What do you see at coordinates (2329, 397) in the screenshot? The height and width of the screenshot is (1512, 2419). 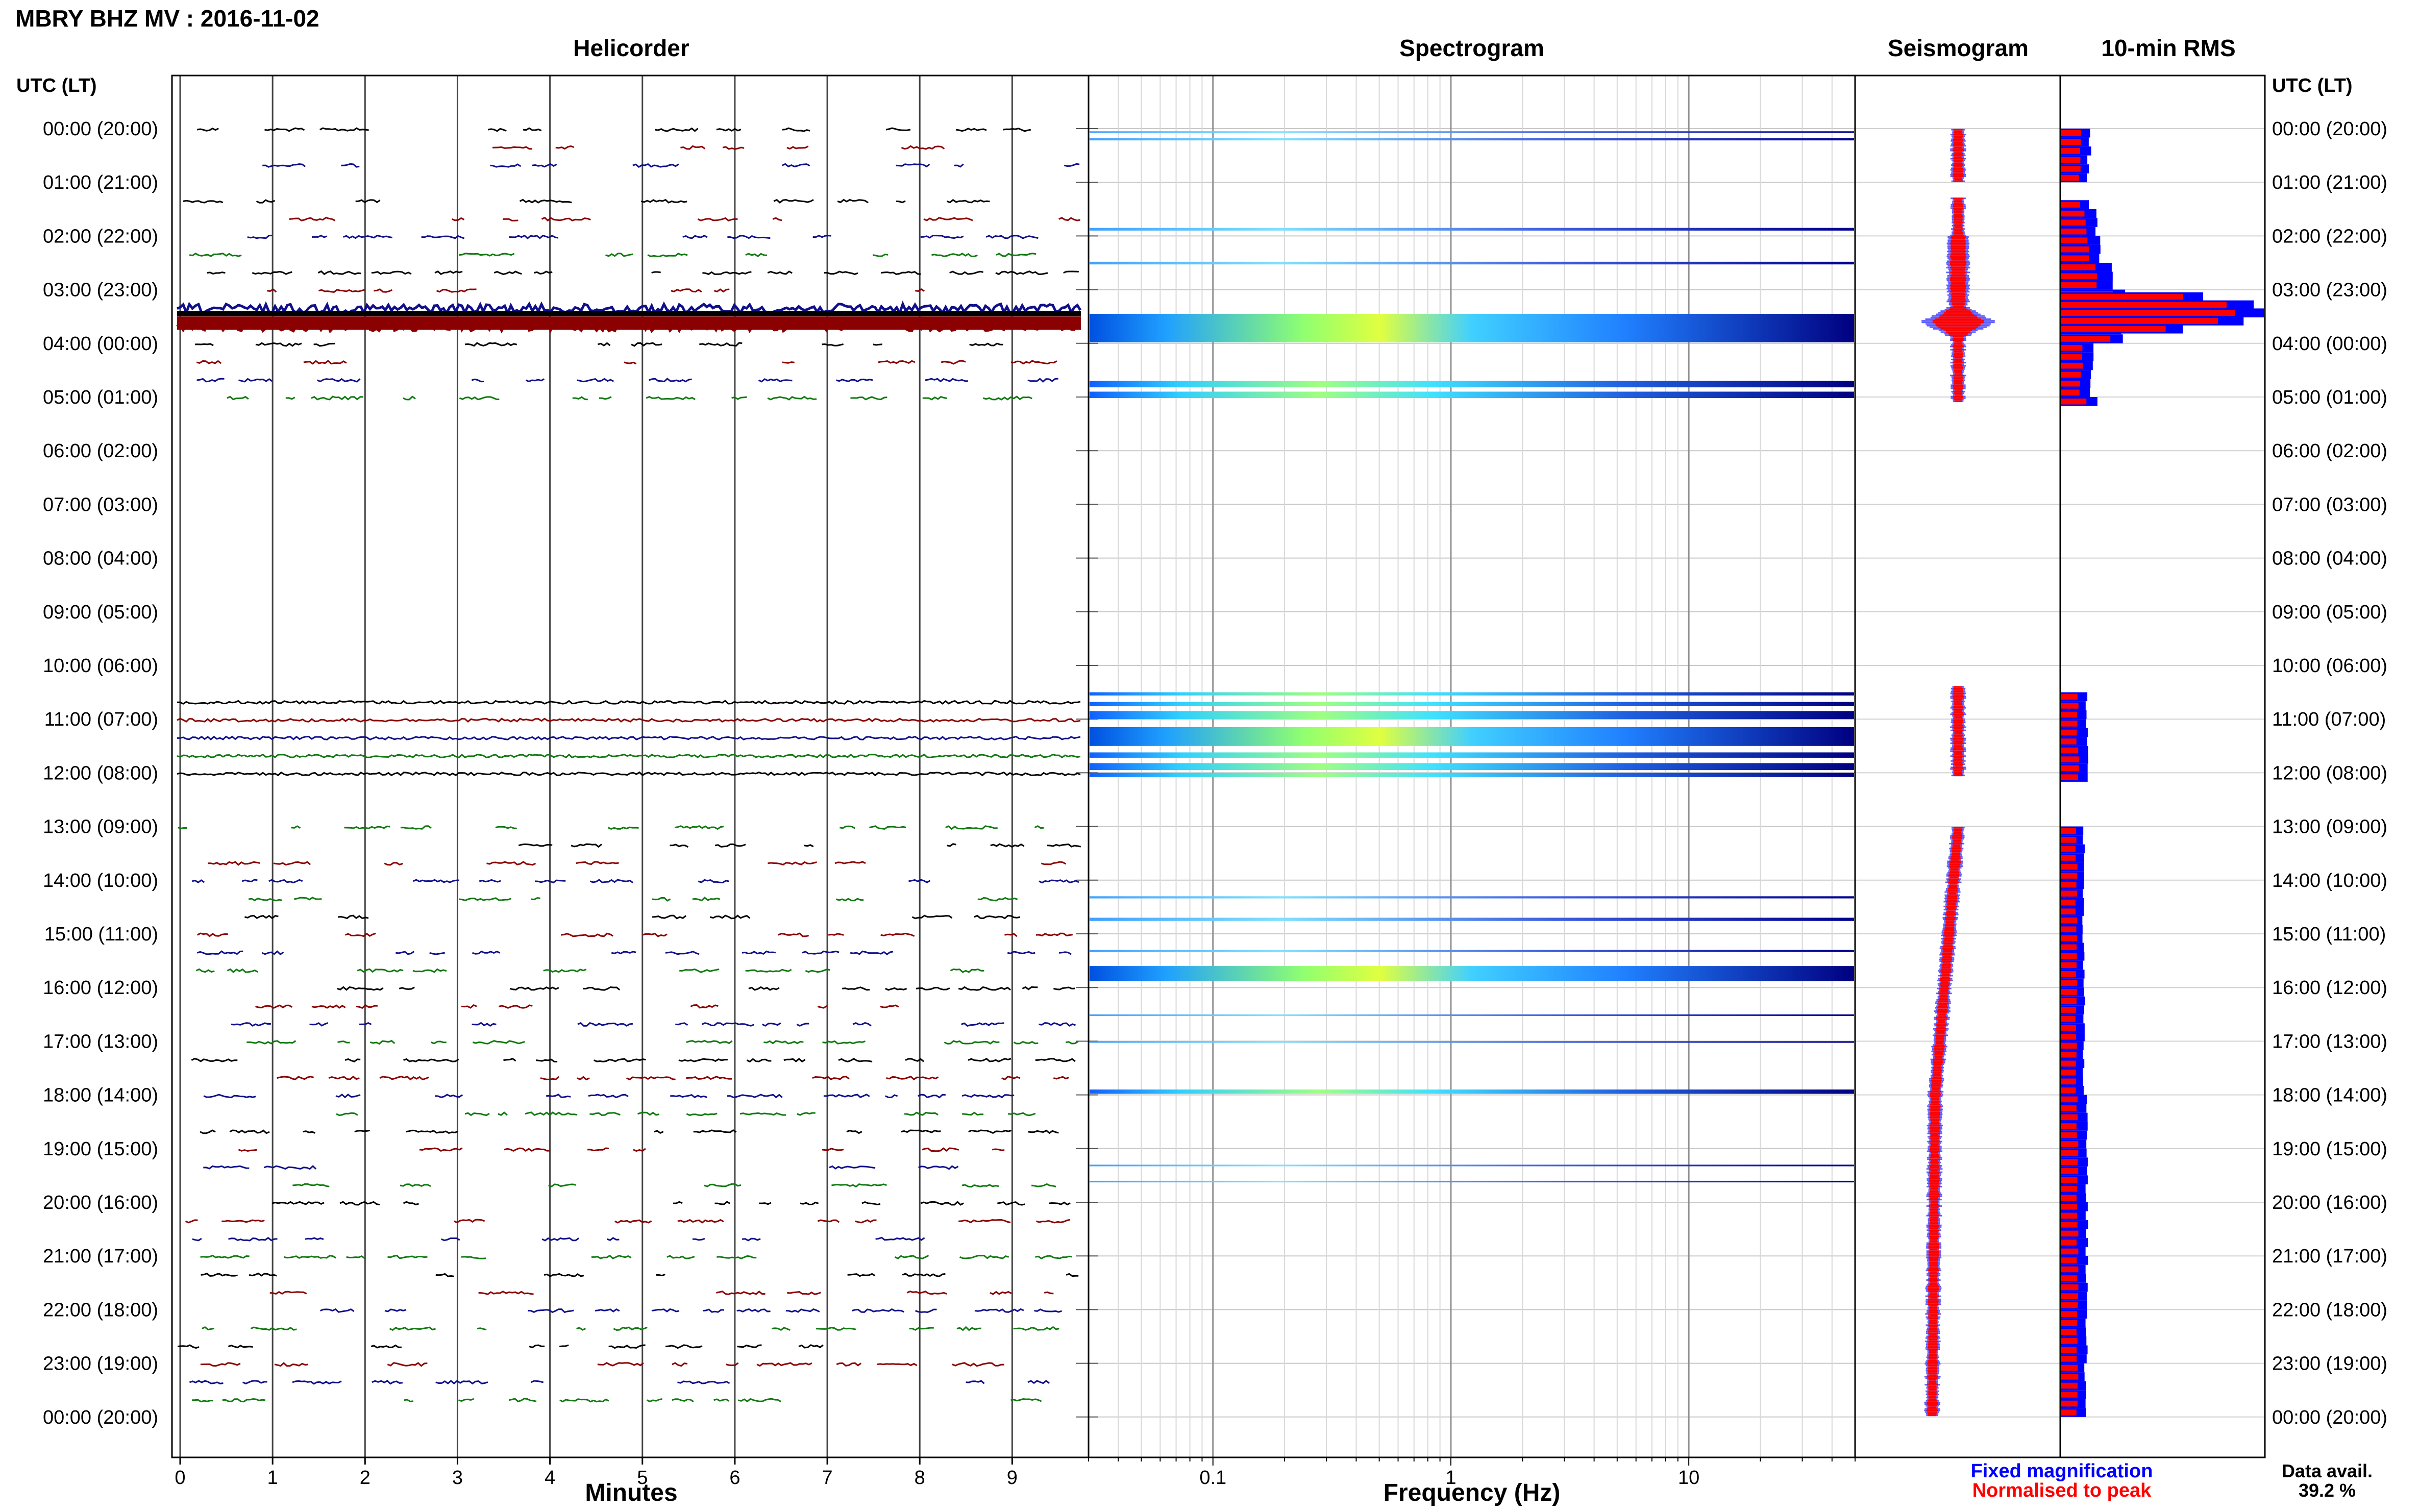 I see `time-label: 05:00 (01:00)` at bounding box center [2329, 397].